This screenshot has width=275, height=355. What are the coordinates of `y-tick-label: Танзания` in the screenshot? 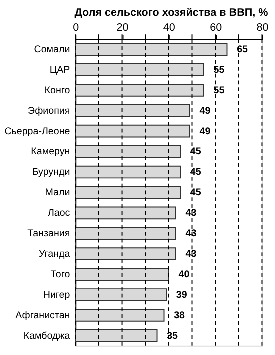 It's located at (49, 234).